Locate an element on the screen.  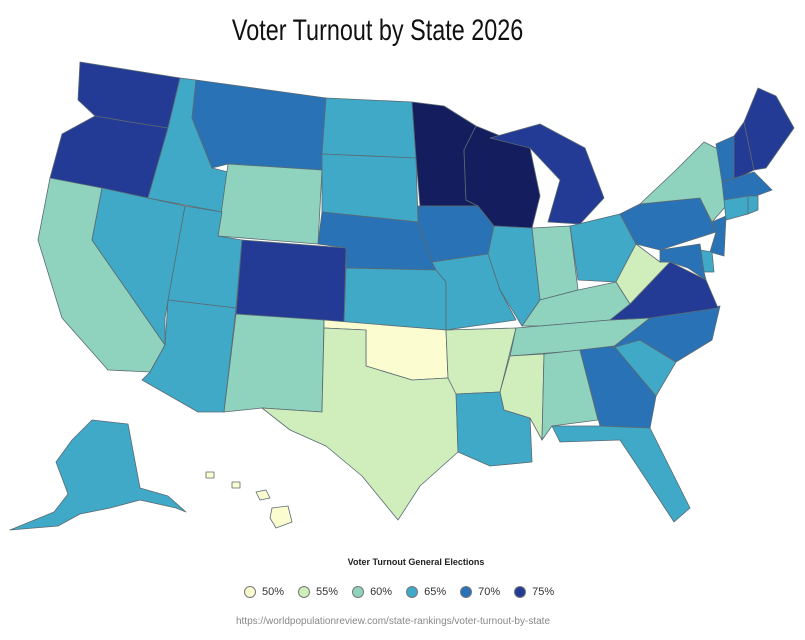
state-NJ is located at coordinates (718, 236).